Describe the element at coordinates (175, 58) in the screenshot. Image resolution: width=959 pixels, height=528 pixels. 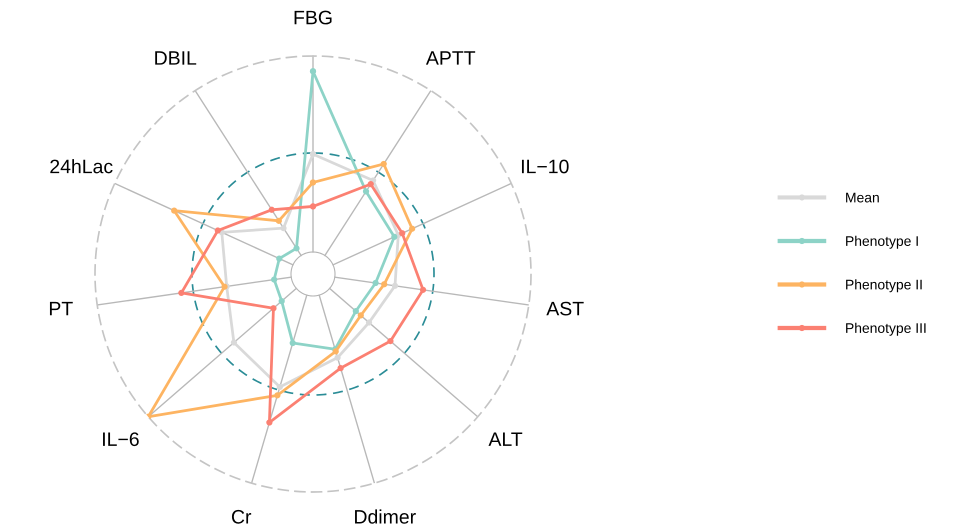
I see `spoke-label: DBIL` at that location.